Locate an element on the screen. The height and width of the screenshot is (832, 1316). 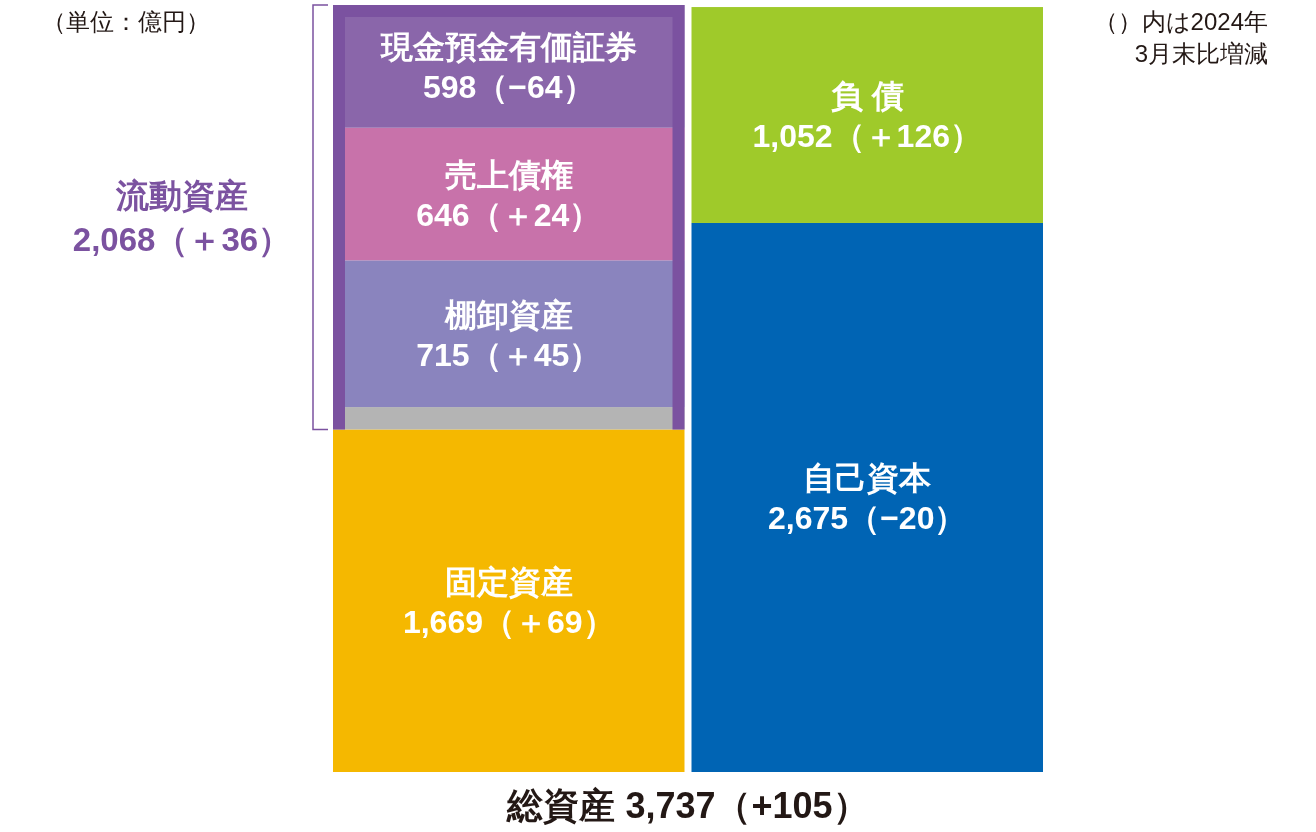
data-label: 2,675（−20） is located at coordinates (867, 518).